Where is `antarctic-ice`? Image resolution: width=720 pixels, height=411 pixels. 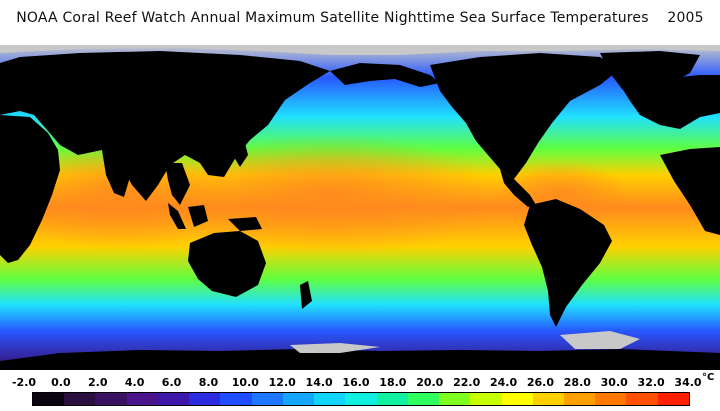
antarctic-ice is located at coordinates (335, 348).